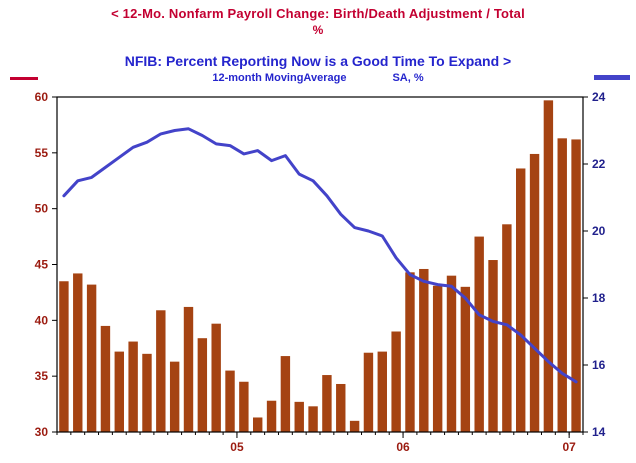  I want to click on payroll-series-key-line, so click(24, 78).